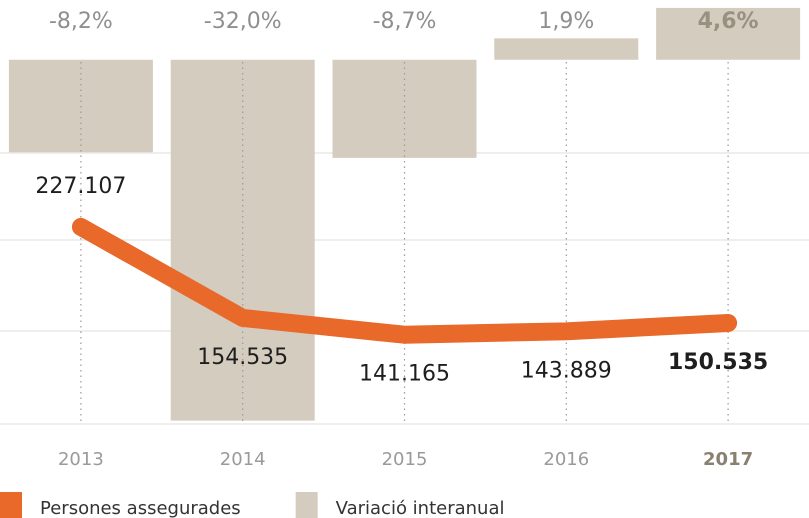  I want to click on line-value-label: 141.165, so click(404, 374).